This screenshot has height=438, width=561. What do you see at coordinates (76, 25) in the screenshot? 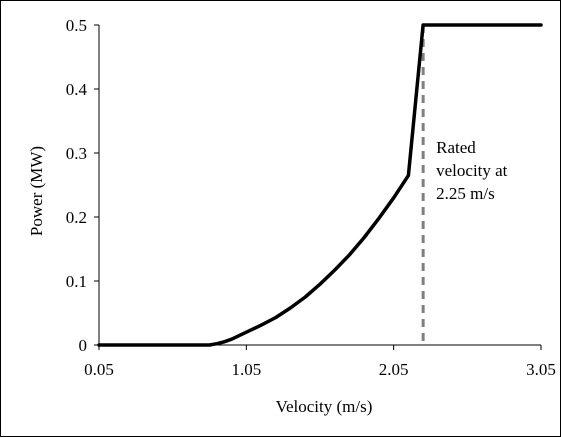
I see `y-tick-label: 0.5` at bounding box center [76, 25].